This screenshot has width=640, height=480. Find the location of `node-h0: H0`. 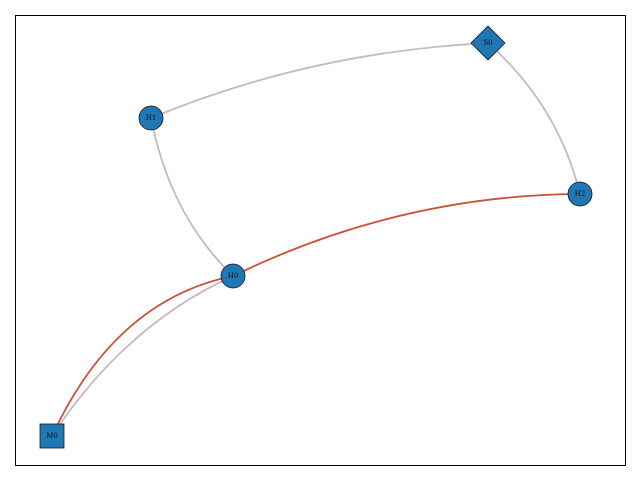

node-h0: H0 is located at coordinates (233, 276).